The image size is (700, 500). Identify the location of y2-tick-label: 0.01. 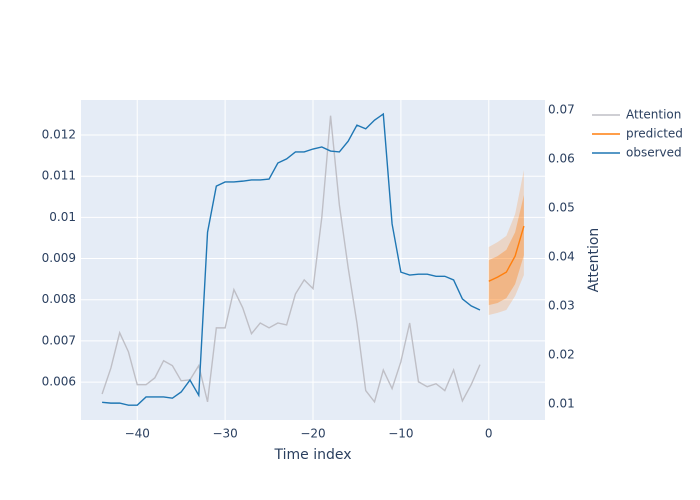
(561, 403).